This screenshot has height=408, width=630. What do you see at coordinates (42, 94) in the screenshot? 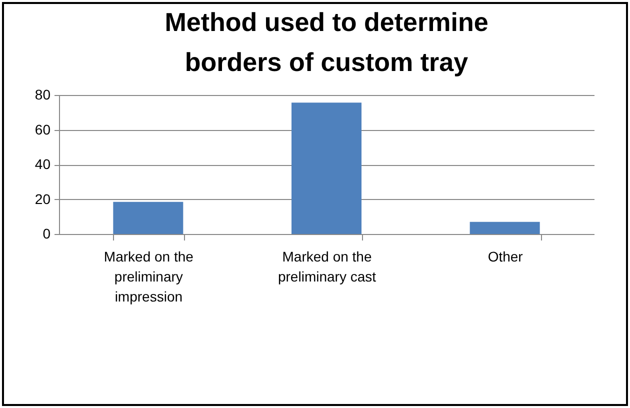
I see `y-tick-label: 80` at bounding box center [42, 94].